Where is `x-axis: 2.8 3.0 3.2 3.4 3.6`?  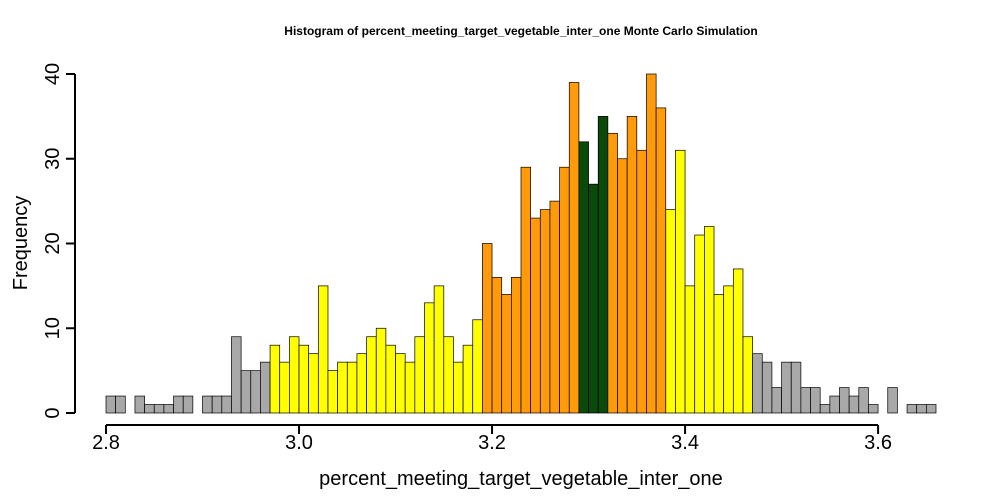
x-axis: 2.8 3.0 3.2 3.4 3.6 is located at coordinates (492, 439).